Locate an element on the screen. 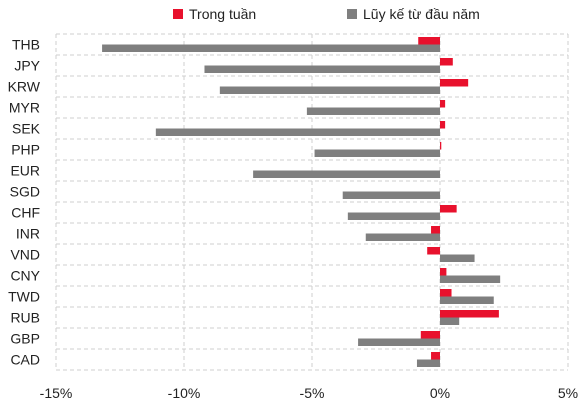 This screenshot has width=587, height=408. bar-ytd-sgd is located at coordinates (391, 195).